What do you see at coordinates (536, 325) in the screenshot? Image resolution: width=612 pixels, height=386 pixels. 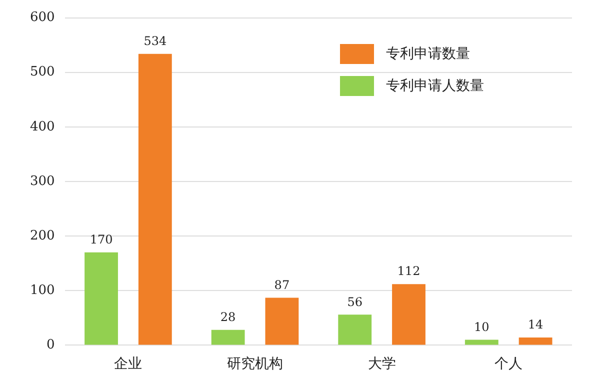 I see `data-label: 14` at bounding box center [536, 325].